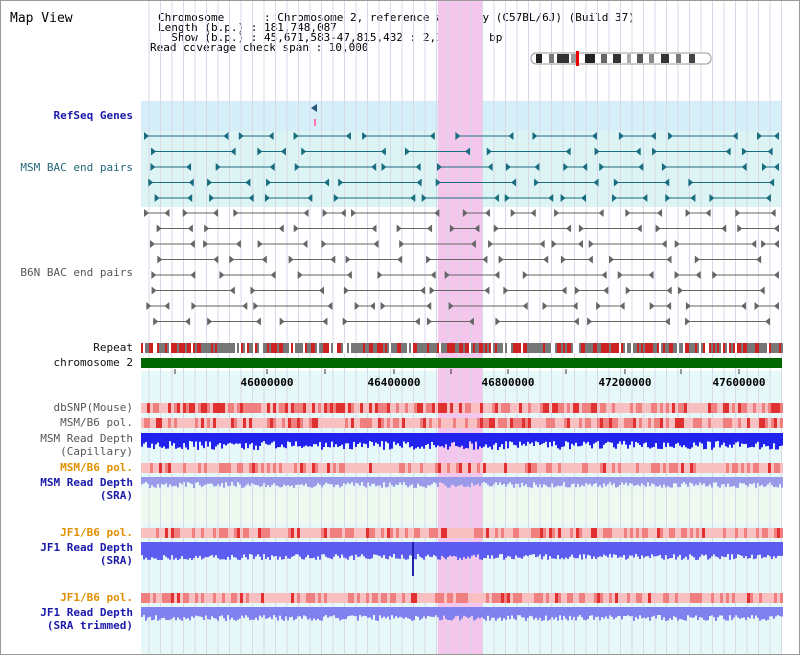 This screenshot has width=800, height=655. What do you see at coordinates (76, 272) in the screenshot?
I see `track-label-b6n-bac: B6N BAC end pairs` at bounding box center [76, 272].